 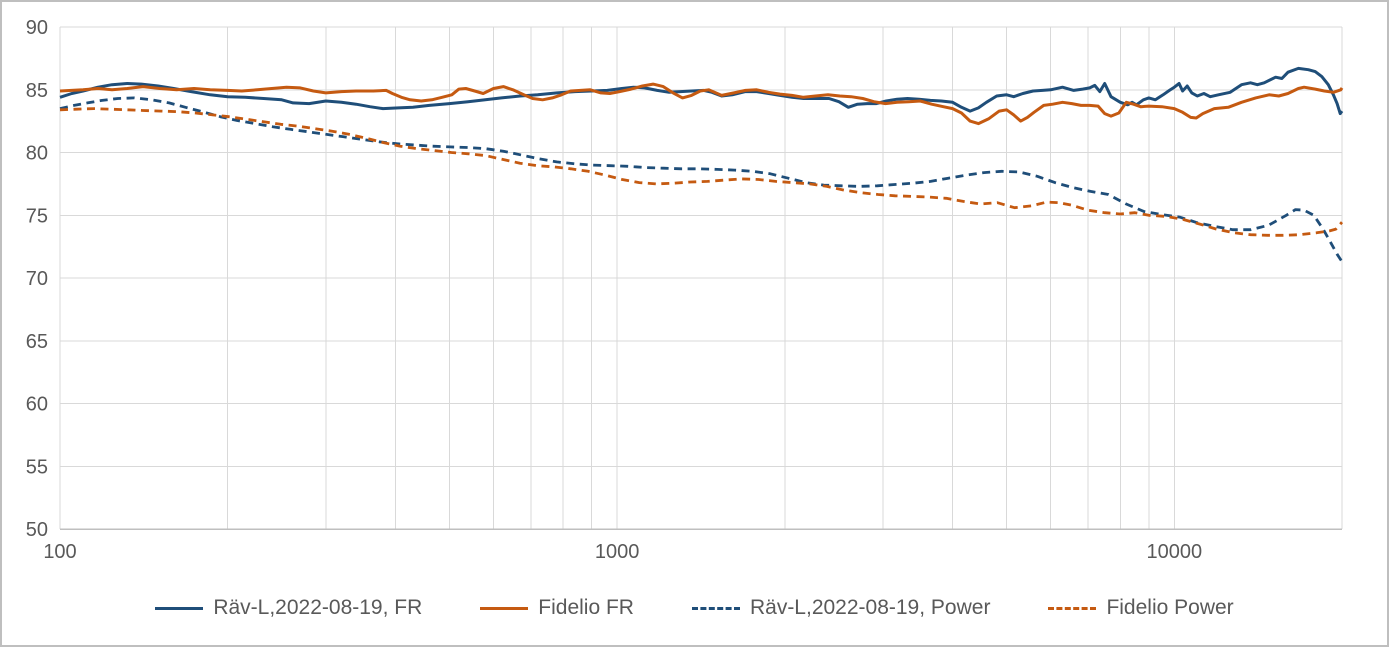 I want to click on legend-label: Räv-L,2022-08-19, FR, so click(x=318, y=607).